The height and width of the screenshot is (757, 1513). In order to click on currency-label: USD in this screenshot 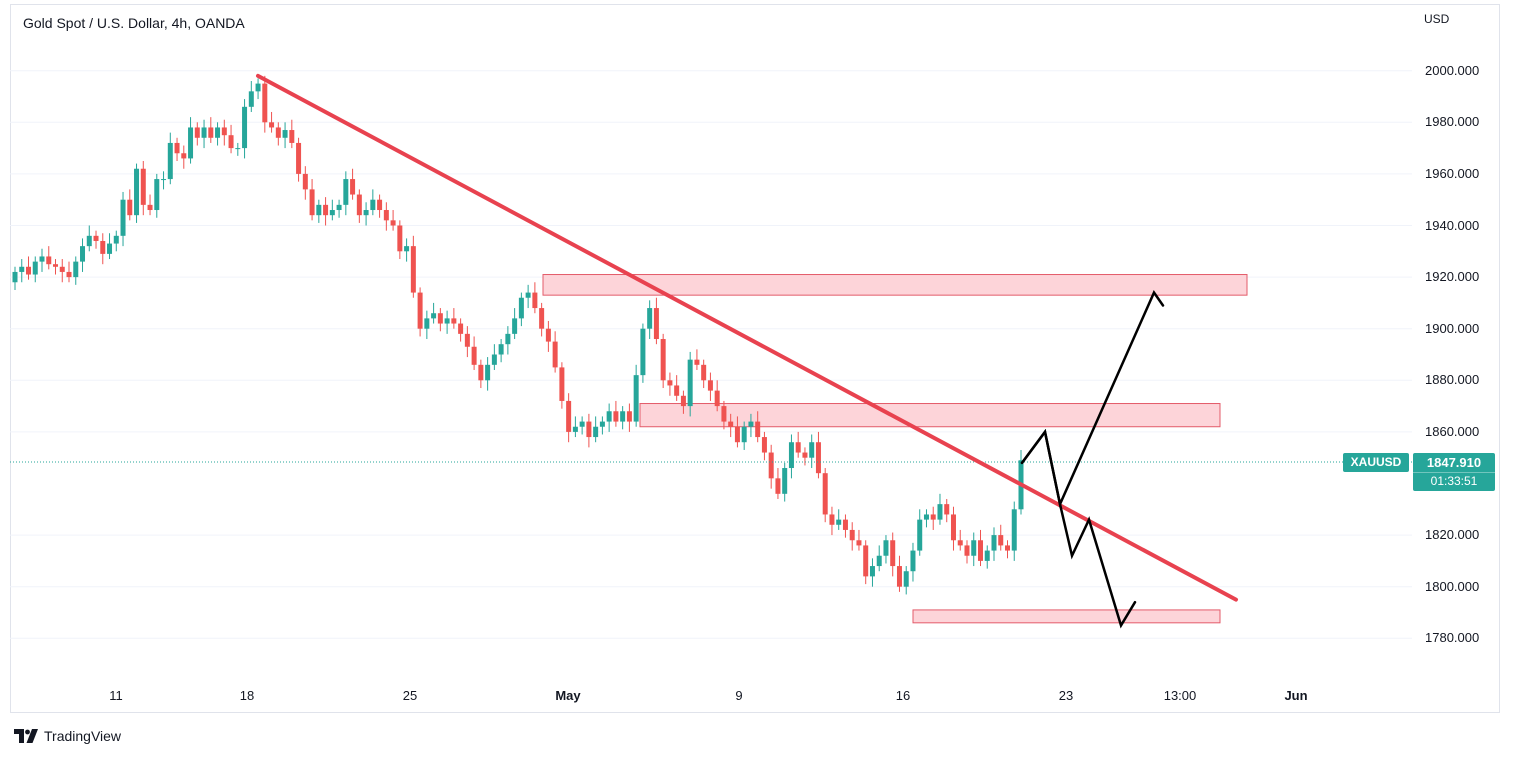, I will do `click(1437, 19)`.